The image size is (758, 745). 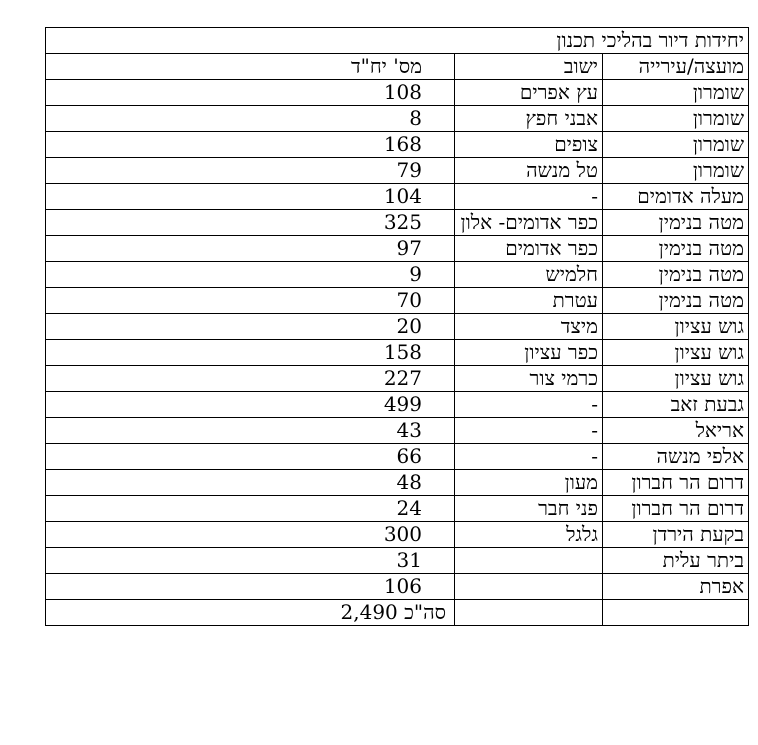 What do you see at coordinates (250, 482) in the screenshot?
I see `units-cell: 48` at bounding box center [250, 482].